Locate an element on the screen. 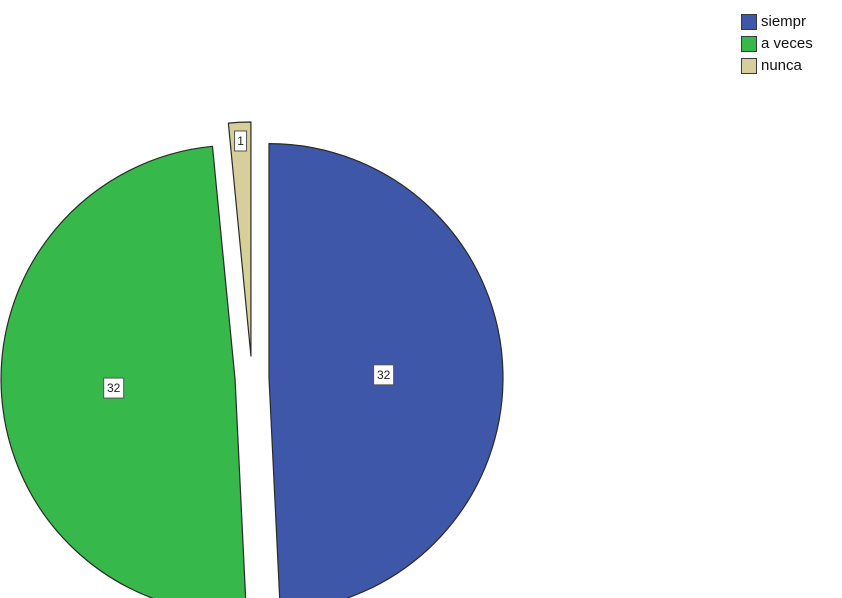 This screenshot has width=842, height=598. data-label-nunca: 1 is located at coordinates (241, 141).